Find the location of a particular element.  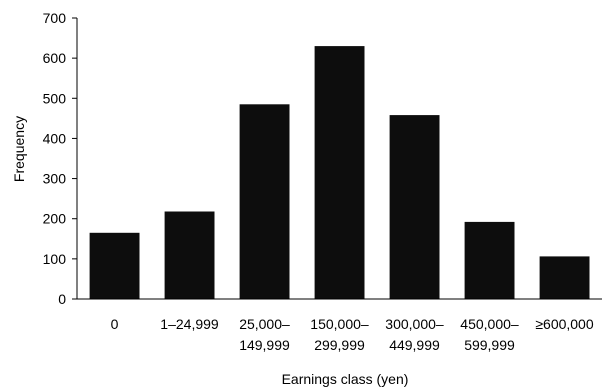

y-tick-label: 400 is located at coordinates (55, 138).